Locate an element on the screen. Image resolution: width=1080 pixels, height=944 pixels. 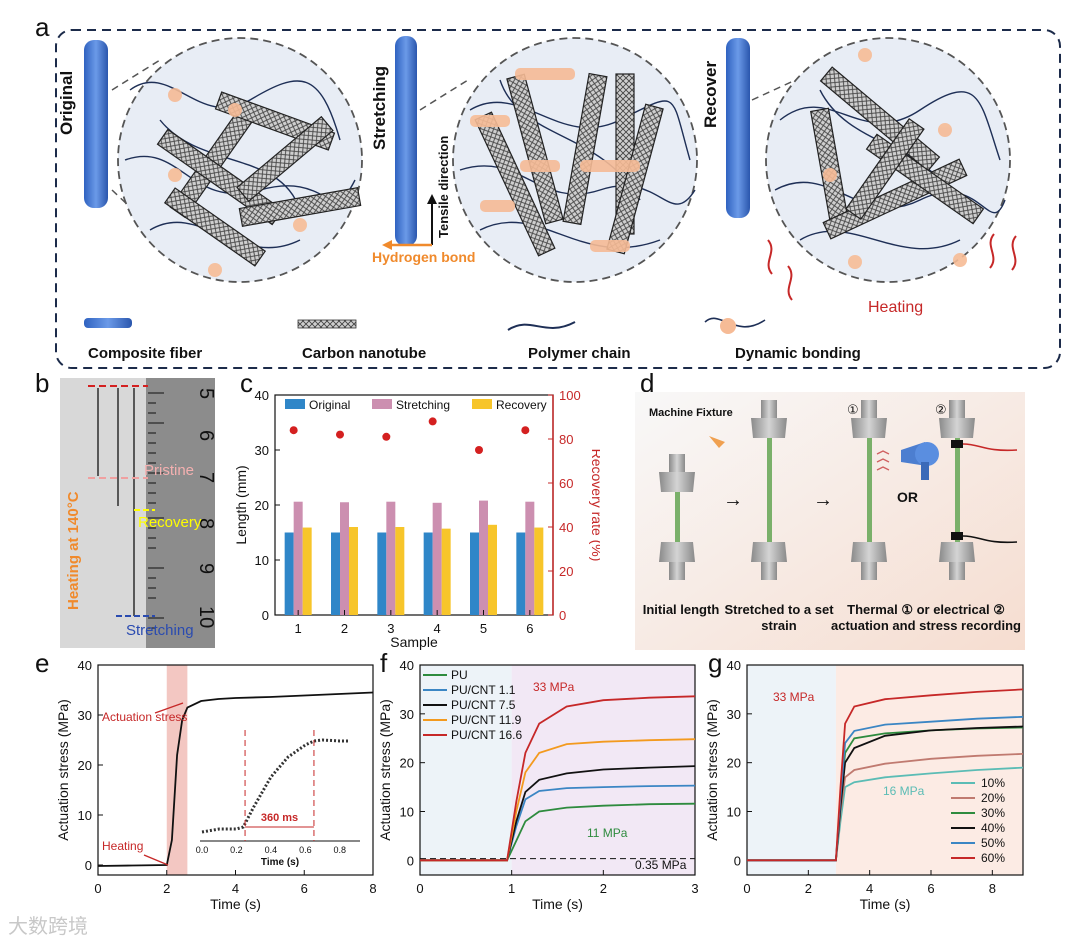
legend-label: 60% is located at coordinates (993, 858).